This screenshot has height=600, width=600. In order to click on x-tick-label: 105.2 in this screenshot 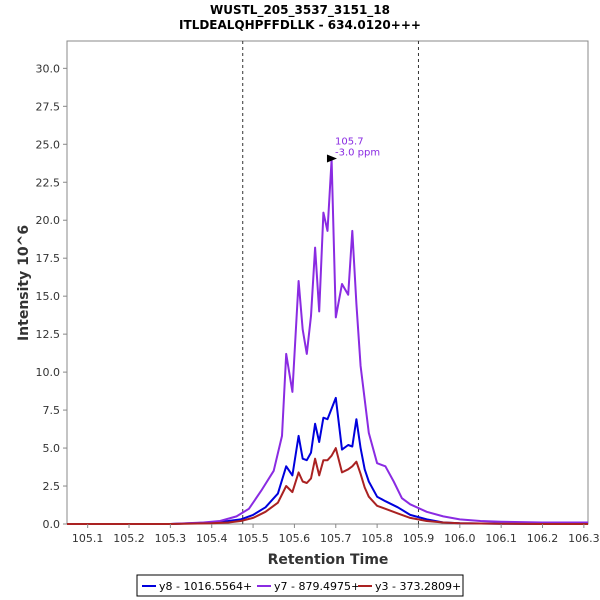, I will do `click(129, 538)`.